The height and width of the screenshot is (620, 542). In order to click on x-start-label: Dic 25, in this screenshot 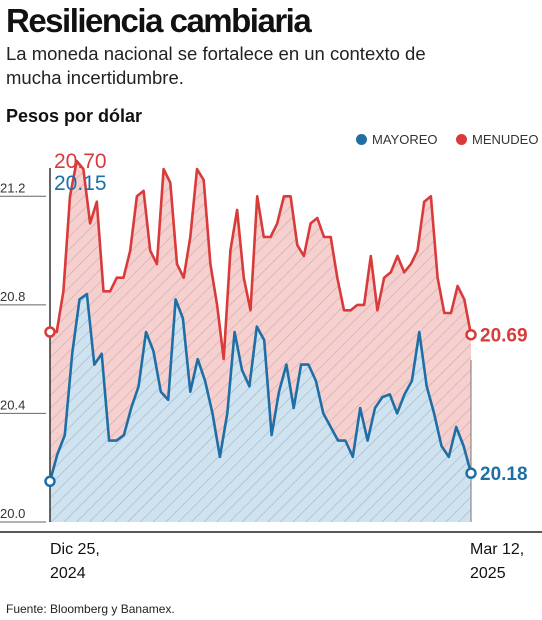, I will do `click(75, 549)`.